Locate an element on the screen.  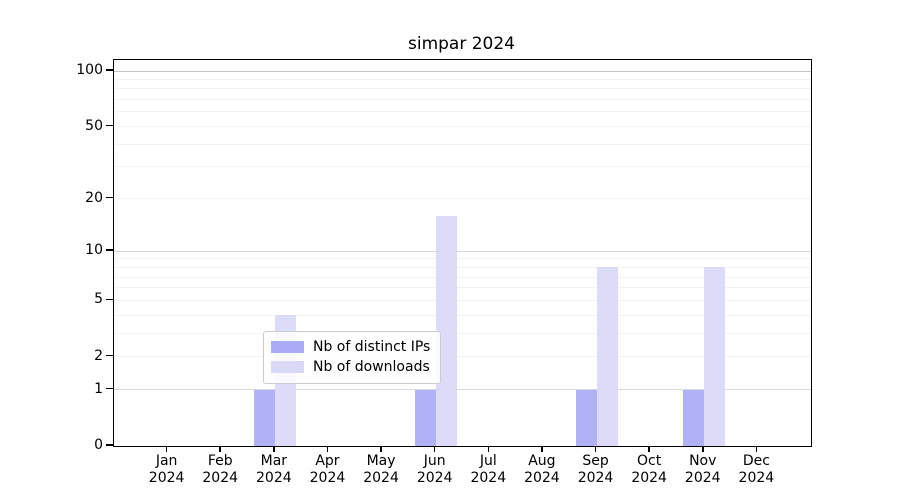
legend-row: Nb of downloads is located at coordinates (350, 367).